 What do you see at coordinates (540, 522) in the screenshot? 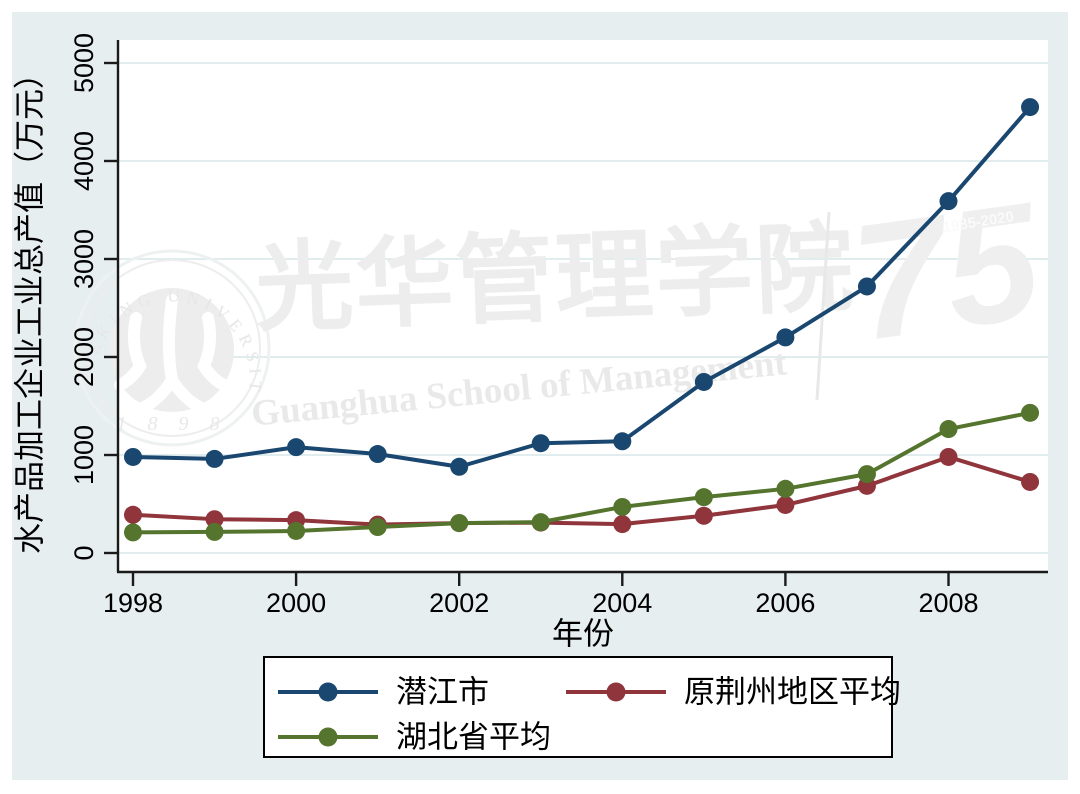
I see `data-point-湖北省平均-2003` at bounding box center [540, 522].